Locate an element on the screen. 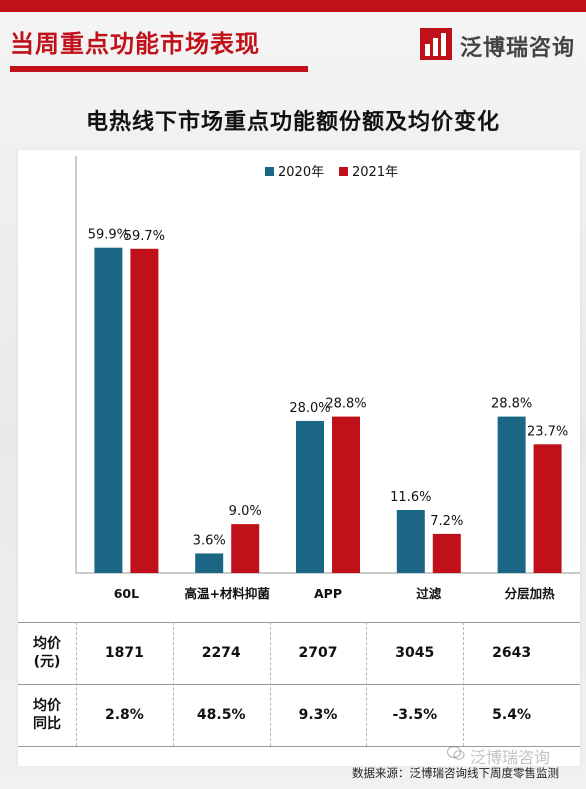  table-cell: 3045 is located at coordinates (415, 653).